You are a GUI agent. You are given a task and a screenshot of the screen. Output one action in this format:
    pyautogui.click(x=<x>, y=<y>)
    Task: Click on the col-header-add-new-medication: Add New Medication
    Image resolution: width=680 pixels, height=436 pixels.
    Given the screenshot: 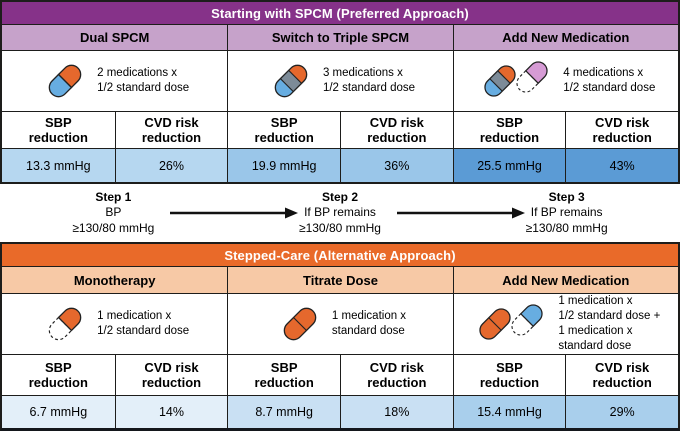 What is the action you would take?
    pyautogui.click(x=565, y=37)
    